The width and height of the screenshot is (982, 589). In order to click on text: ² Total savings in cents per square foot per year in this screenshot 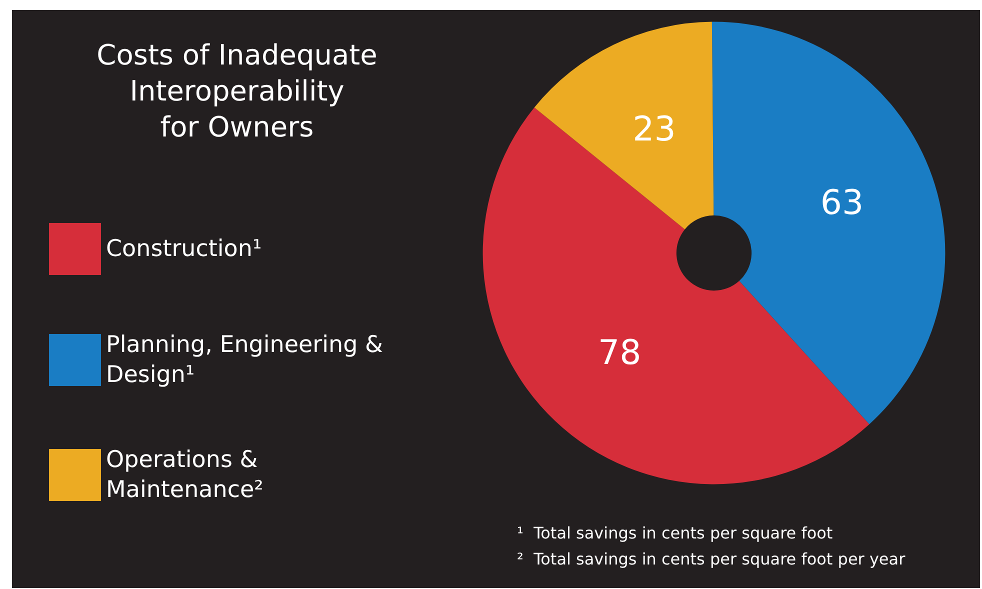, I will do `click(711, 559)`.